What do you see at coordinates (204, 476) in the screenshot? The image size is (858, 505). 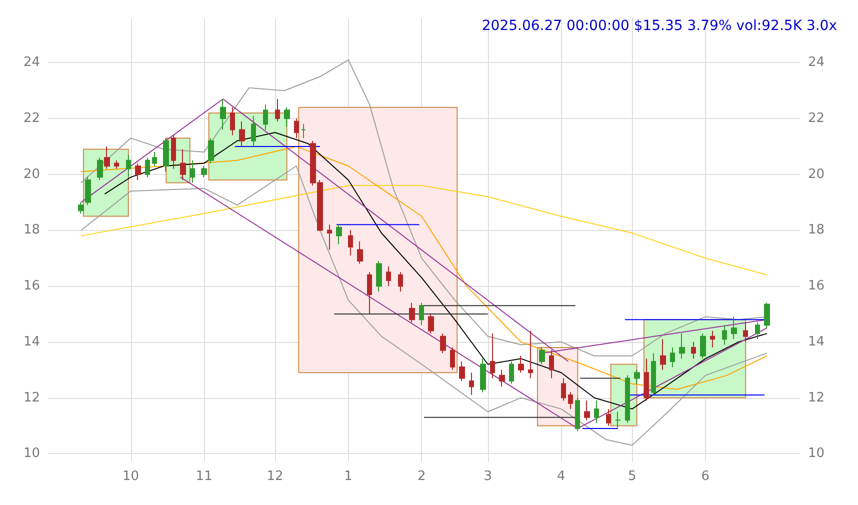 I see `x-tick-label: 11` at bounding box center [204, 476].